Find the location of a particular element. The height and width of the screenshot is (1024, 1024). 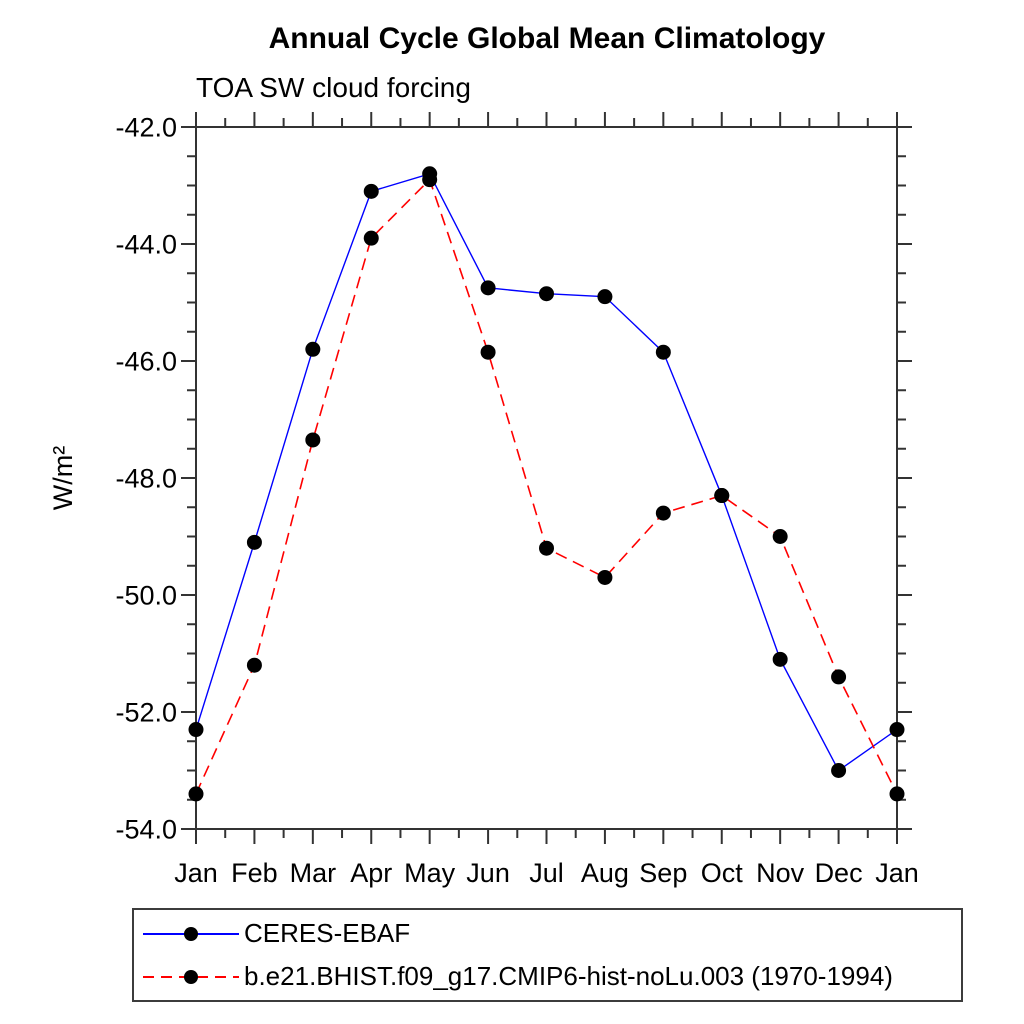

x-tick-label: Mar is located at coordinates (313, 873).